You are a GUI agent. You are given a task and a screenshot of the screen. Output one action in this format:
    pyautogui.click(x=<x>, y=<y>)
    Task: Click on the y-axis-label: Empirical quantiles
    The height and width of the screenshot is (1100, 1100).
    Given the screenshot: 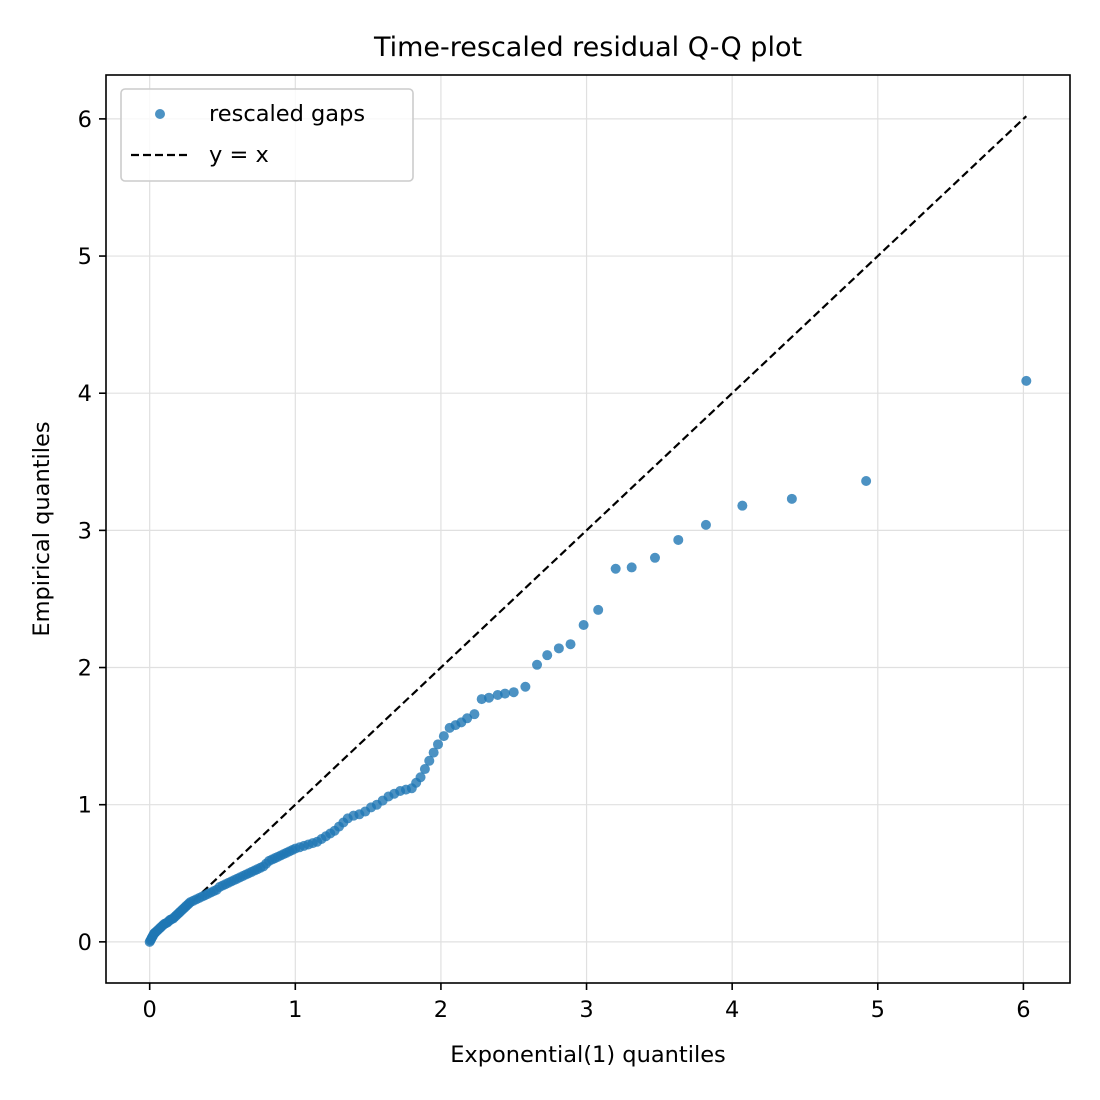 What is the action you would take?
    pyautogui.click(x=42, y=528)
    